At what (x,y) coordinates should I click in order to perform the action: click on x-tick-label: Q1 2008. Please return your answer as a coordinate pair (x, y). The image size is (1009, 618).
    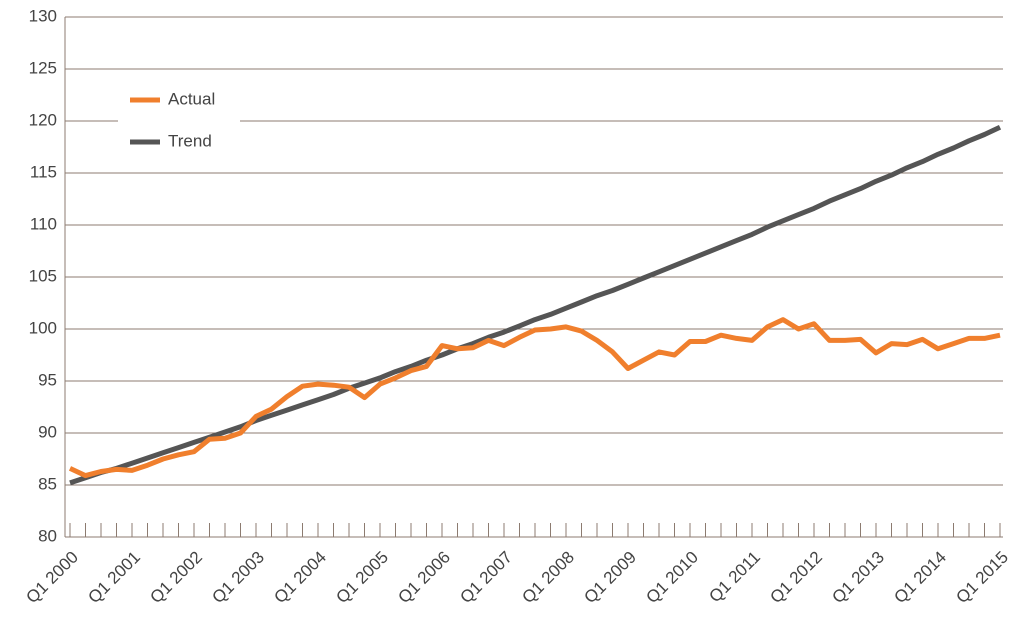
    Looking at the image, I should click on (548, 578).